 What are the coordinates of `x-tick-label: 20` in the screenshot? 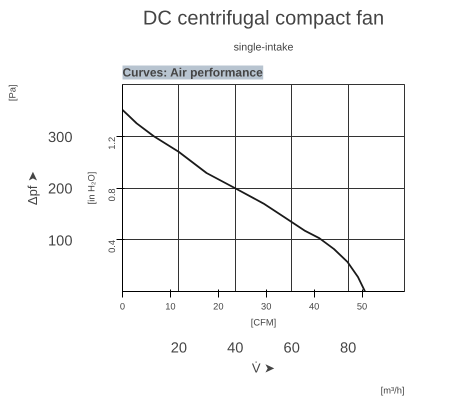 It's located at (179, 348).